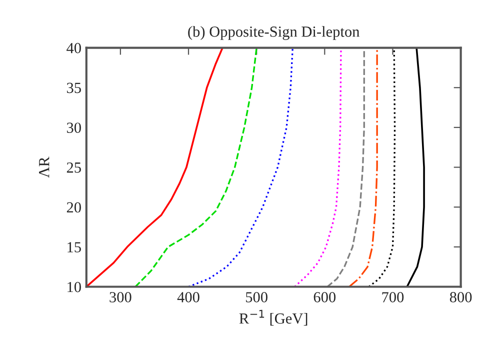 This screenshot has width=480, height=354. What do you see at coordinates (273, 318) in the screenshot?
I see `x-axis-title: R$^{−1}$ [GeV]` at bounding box center [273, 318].